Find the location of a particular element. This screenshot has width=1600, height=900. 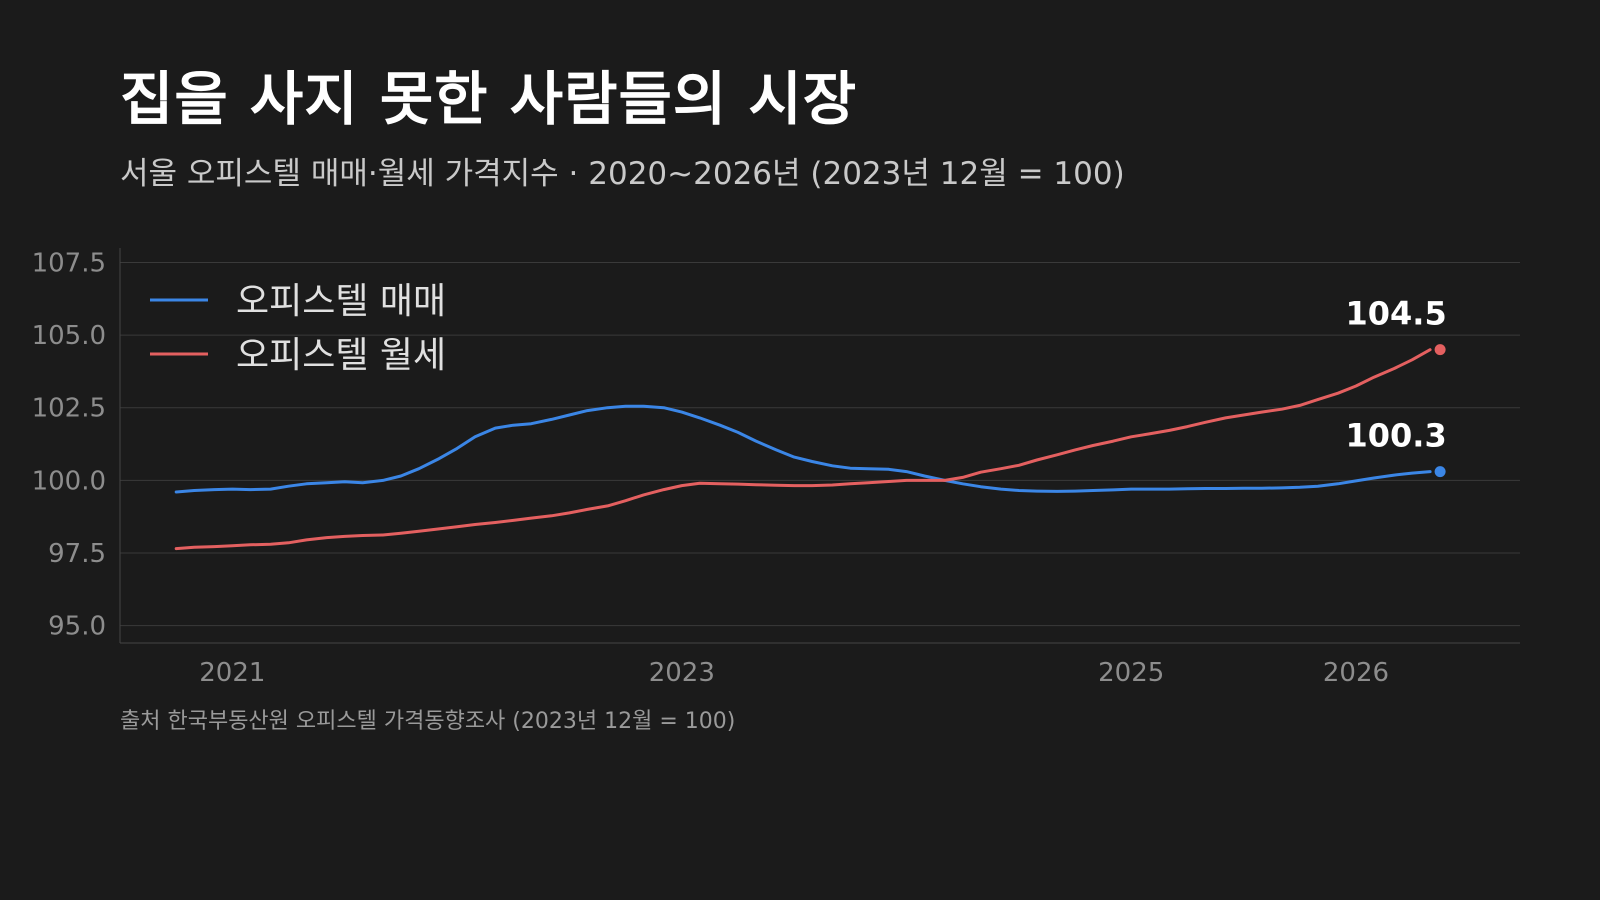

y-tick-label: 100.0 is located at coordinates (69, 481).